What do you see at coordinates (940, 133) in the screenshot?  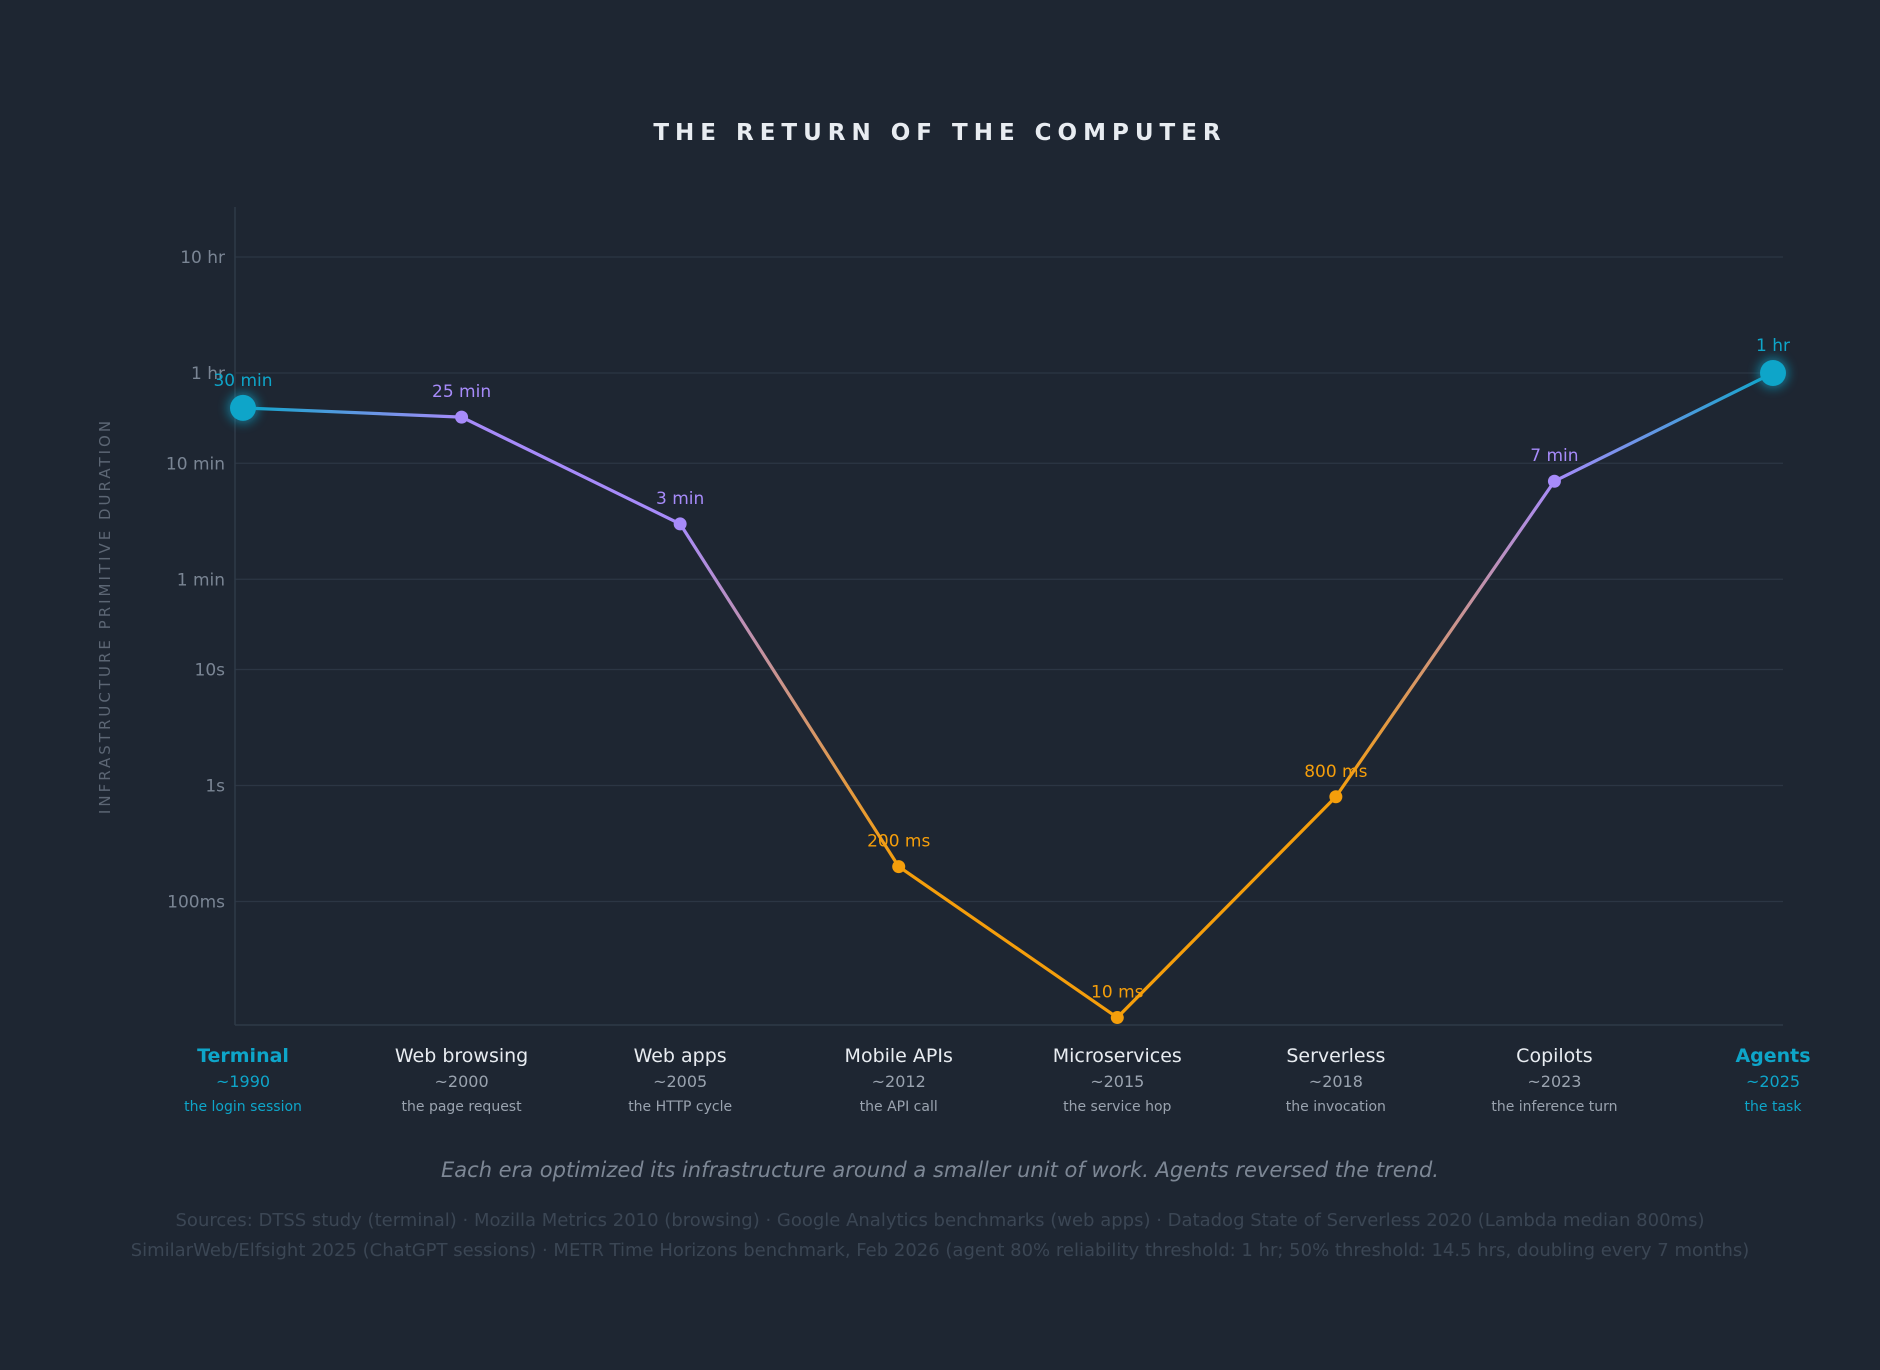 I see `chart-title: THE RETURN OF THE COMPUTER` at bounding box center [940, 133].